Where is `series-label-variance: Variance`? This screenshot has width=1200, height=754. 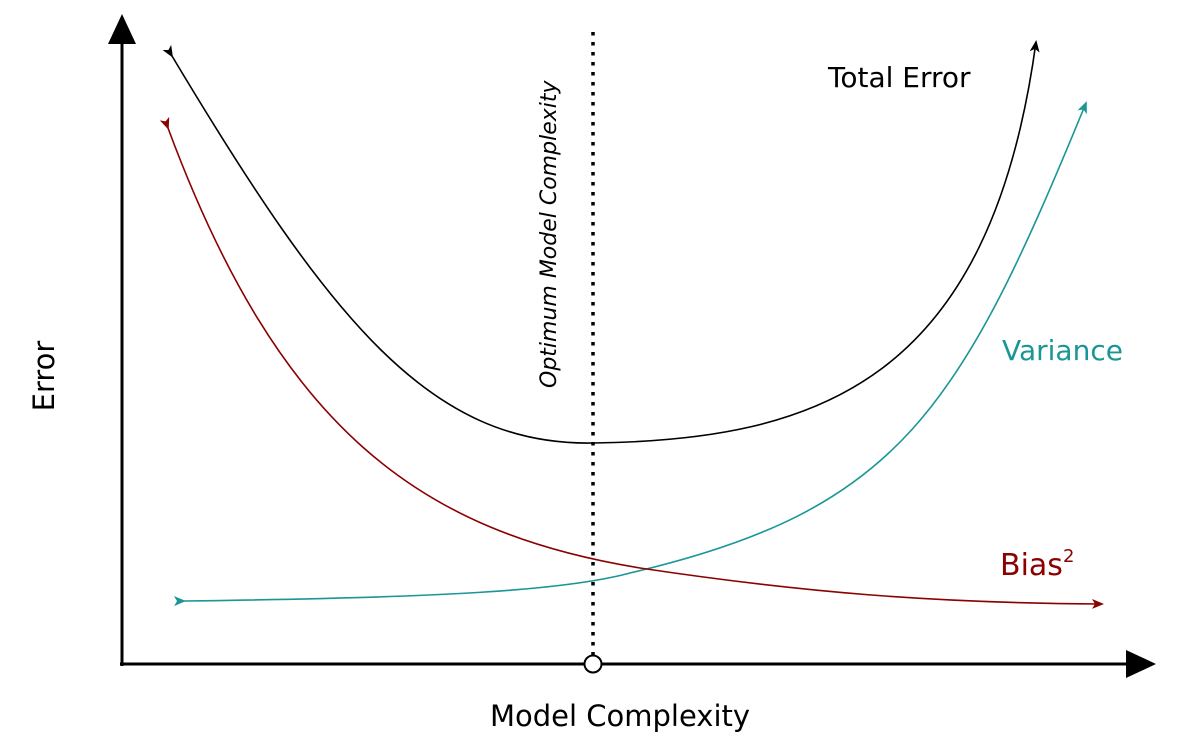 series-label-variance: Variance is located at coordinates (1062, 350).